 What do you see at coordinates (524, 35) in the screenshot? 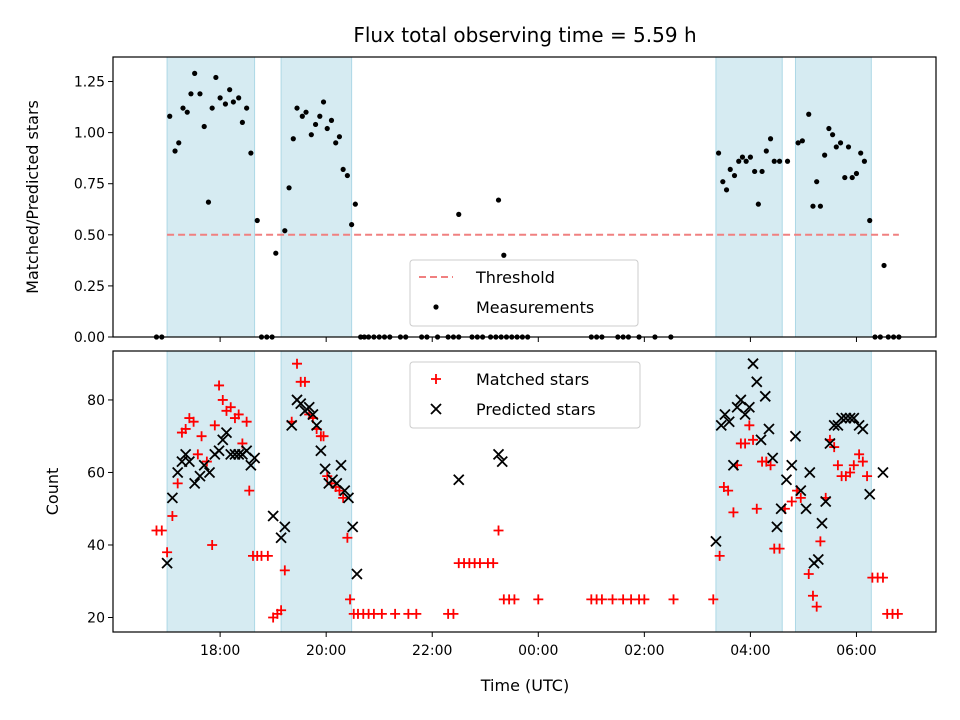
I see `chart-title: Flux total observing time = 5.59 h` at bounding box center [524, 35].